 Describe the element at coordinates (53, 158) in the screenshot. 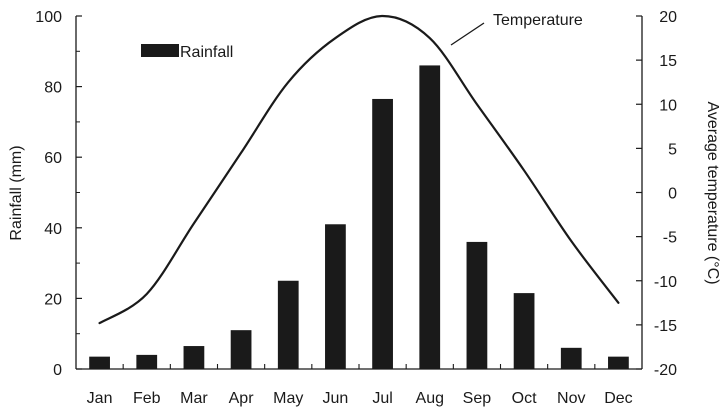

I see `y-left-tick-label: 60` at that location.